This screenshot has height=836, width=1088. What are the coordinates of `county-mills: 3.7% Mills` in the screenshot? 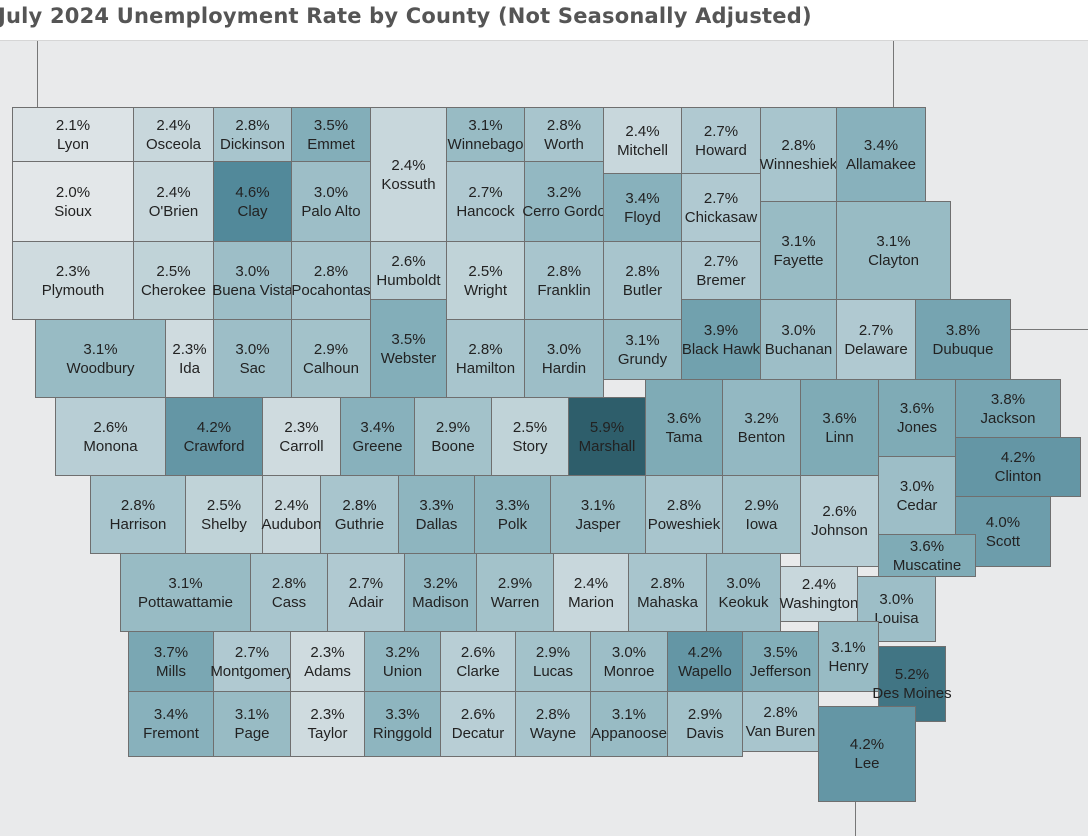 It's located at (171, 661).